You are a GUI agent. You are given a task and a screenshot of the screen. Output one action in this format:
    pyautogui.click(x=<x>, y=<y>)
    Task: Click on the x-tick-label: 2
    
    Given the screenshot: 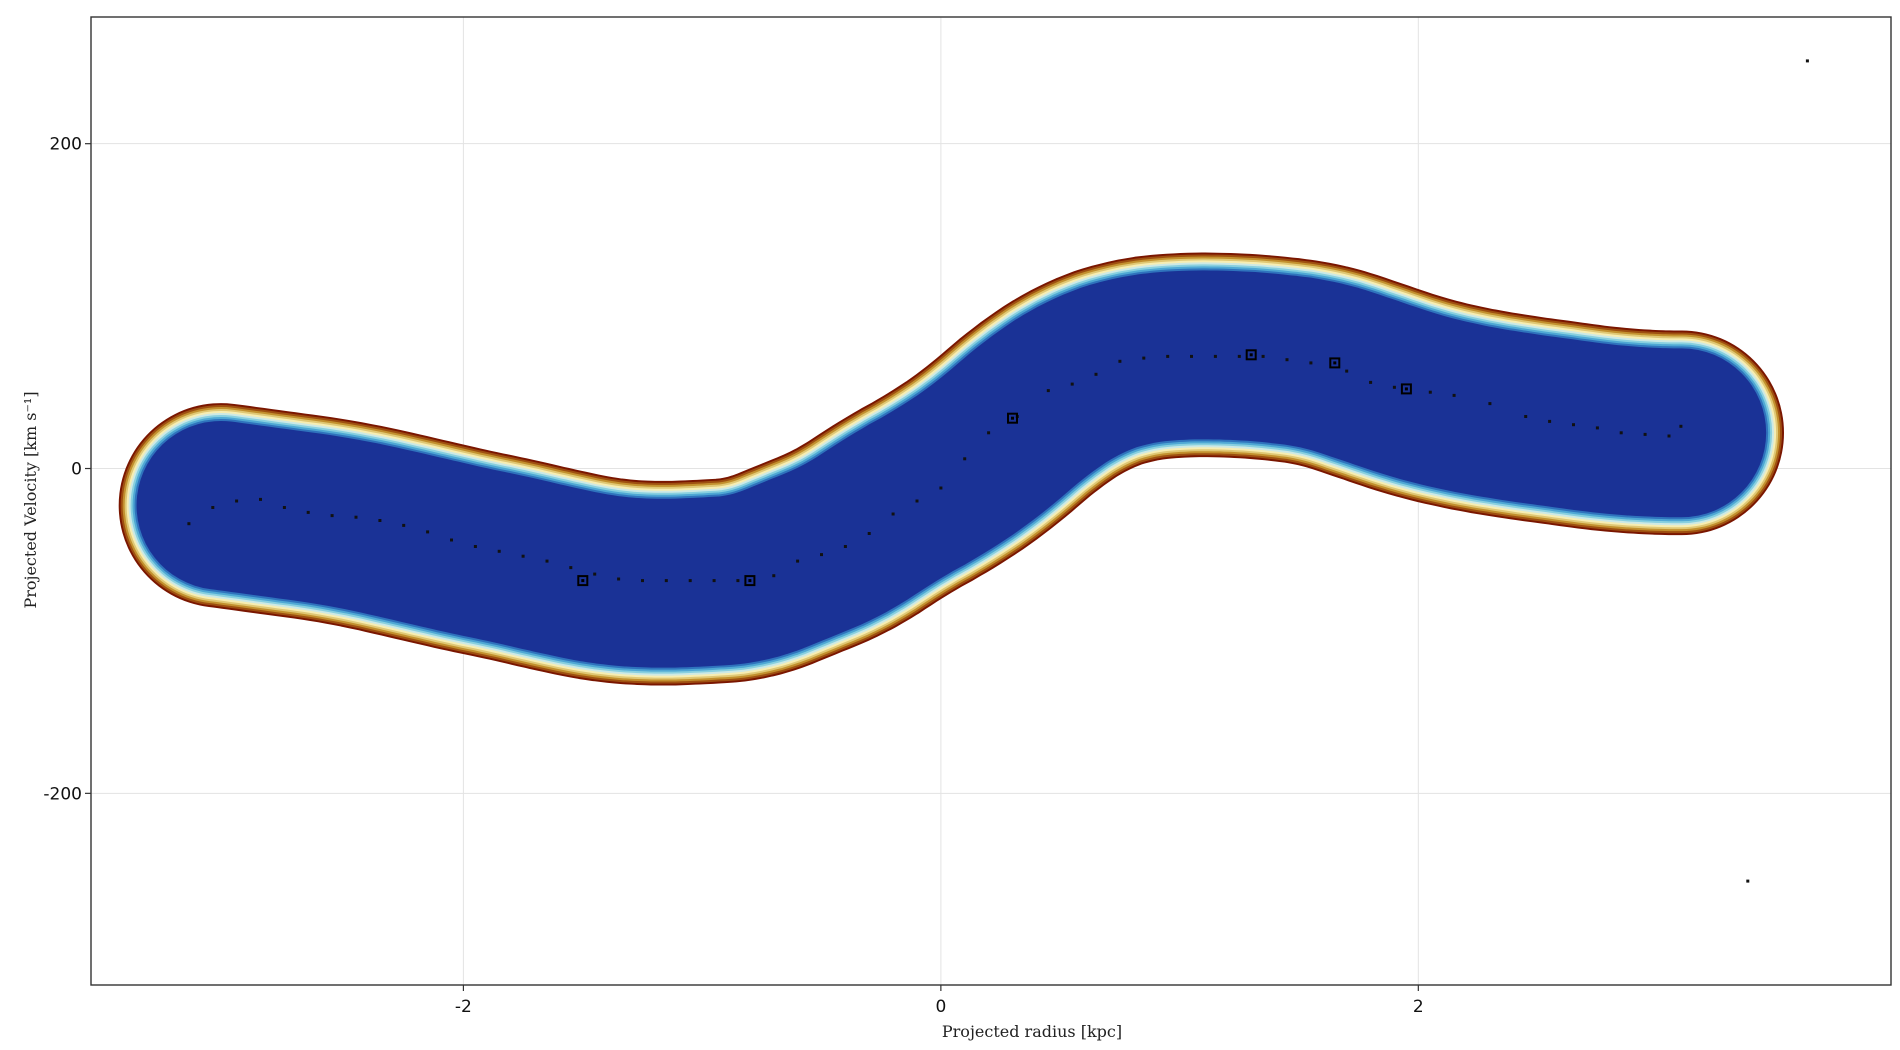 What is the action you would take?
    pyautogui.click(x=1418, y=1007)
    